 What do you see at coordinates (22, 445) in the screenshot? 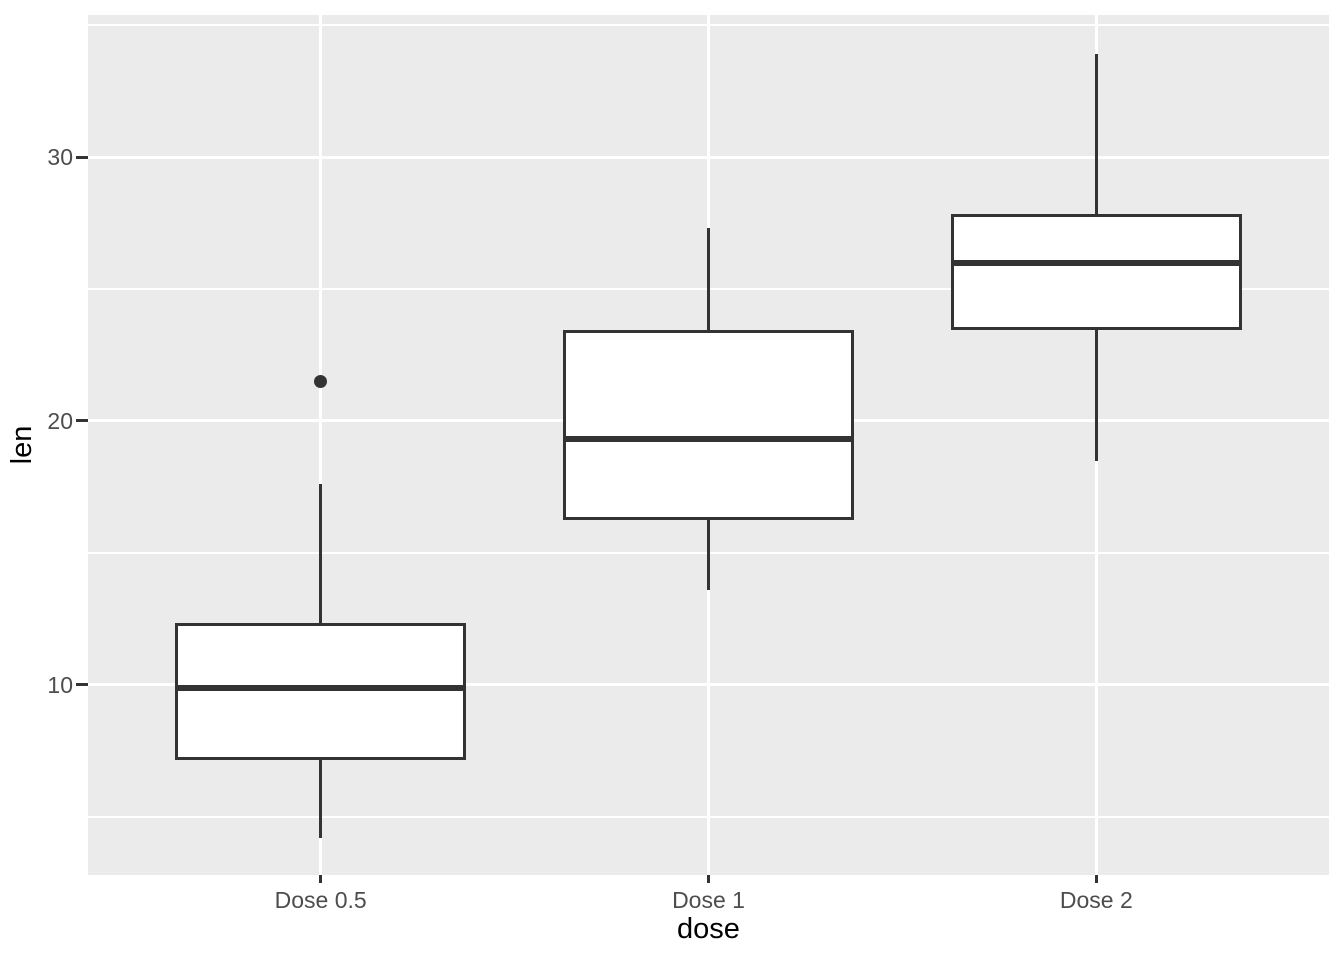
I see `y-axis-title: len` at bounding box center [22, 445].